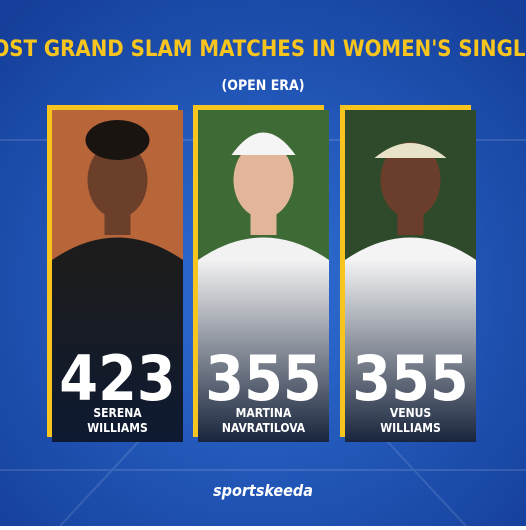 This screenshot has height=530, width=526. I want to click on player-name: SERENA, so click(117, 413).